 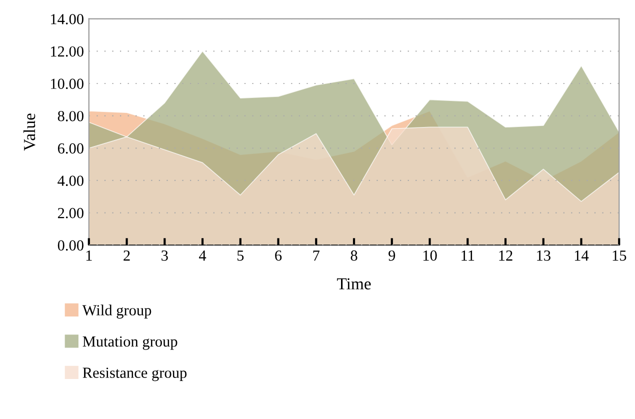 What do you see at coordinates (71, 181) in the screenshot?
I see `y-tick-label: 4.00` at bounding box center [71, 181].